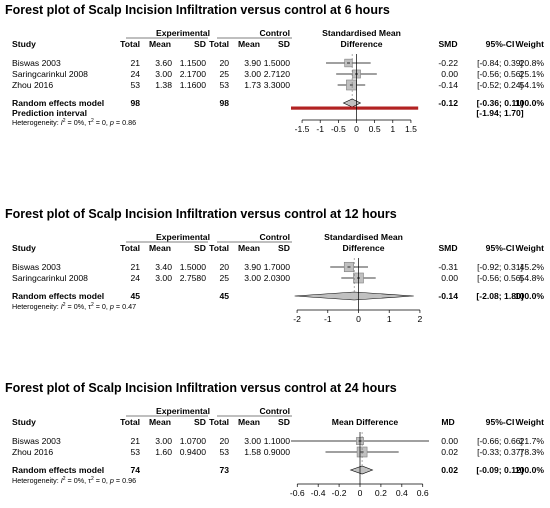 Image resolution: width=550 pixels, height=508 pixels. I want to click on pooled-total-experimental: 98, so click(135, 103).